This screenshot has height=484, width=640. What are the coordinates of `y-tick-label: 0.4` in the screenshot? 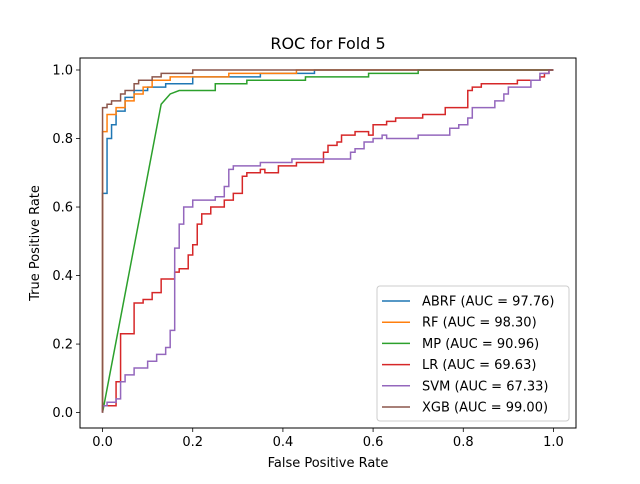 It's located at (62, 276).